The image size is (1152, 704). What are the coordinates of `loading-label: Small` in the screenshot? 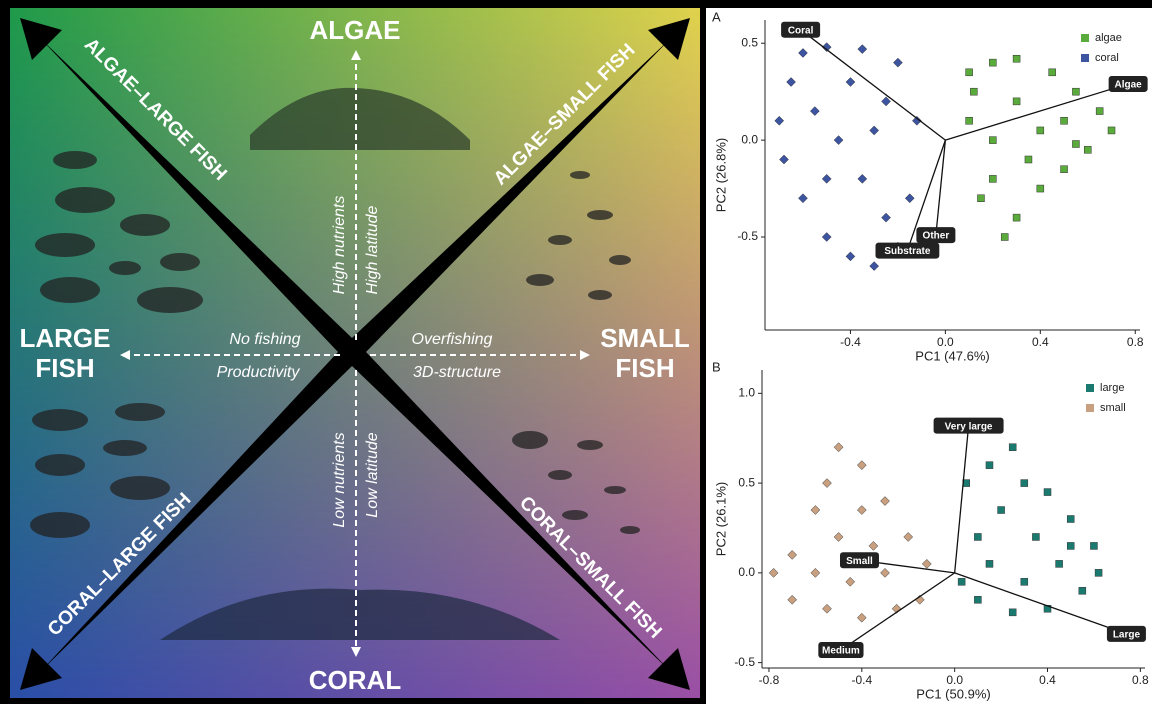 It's located at (859, 561).